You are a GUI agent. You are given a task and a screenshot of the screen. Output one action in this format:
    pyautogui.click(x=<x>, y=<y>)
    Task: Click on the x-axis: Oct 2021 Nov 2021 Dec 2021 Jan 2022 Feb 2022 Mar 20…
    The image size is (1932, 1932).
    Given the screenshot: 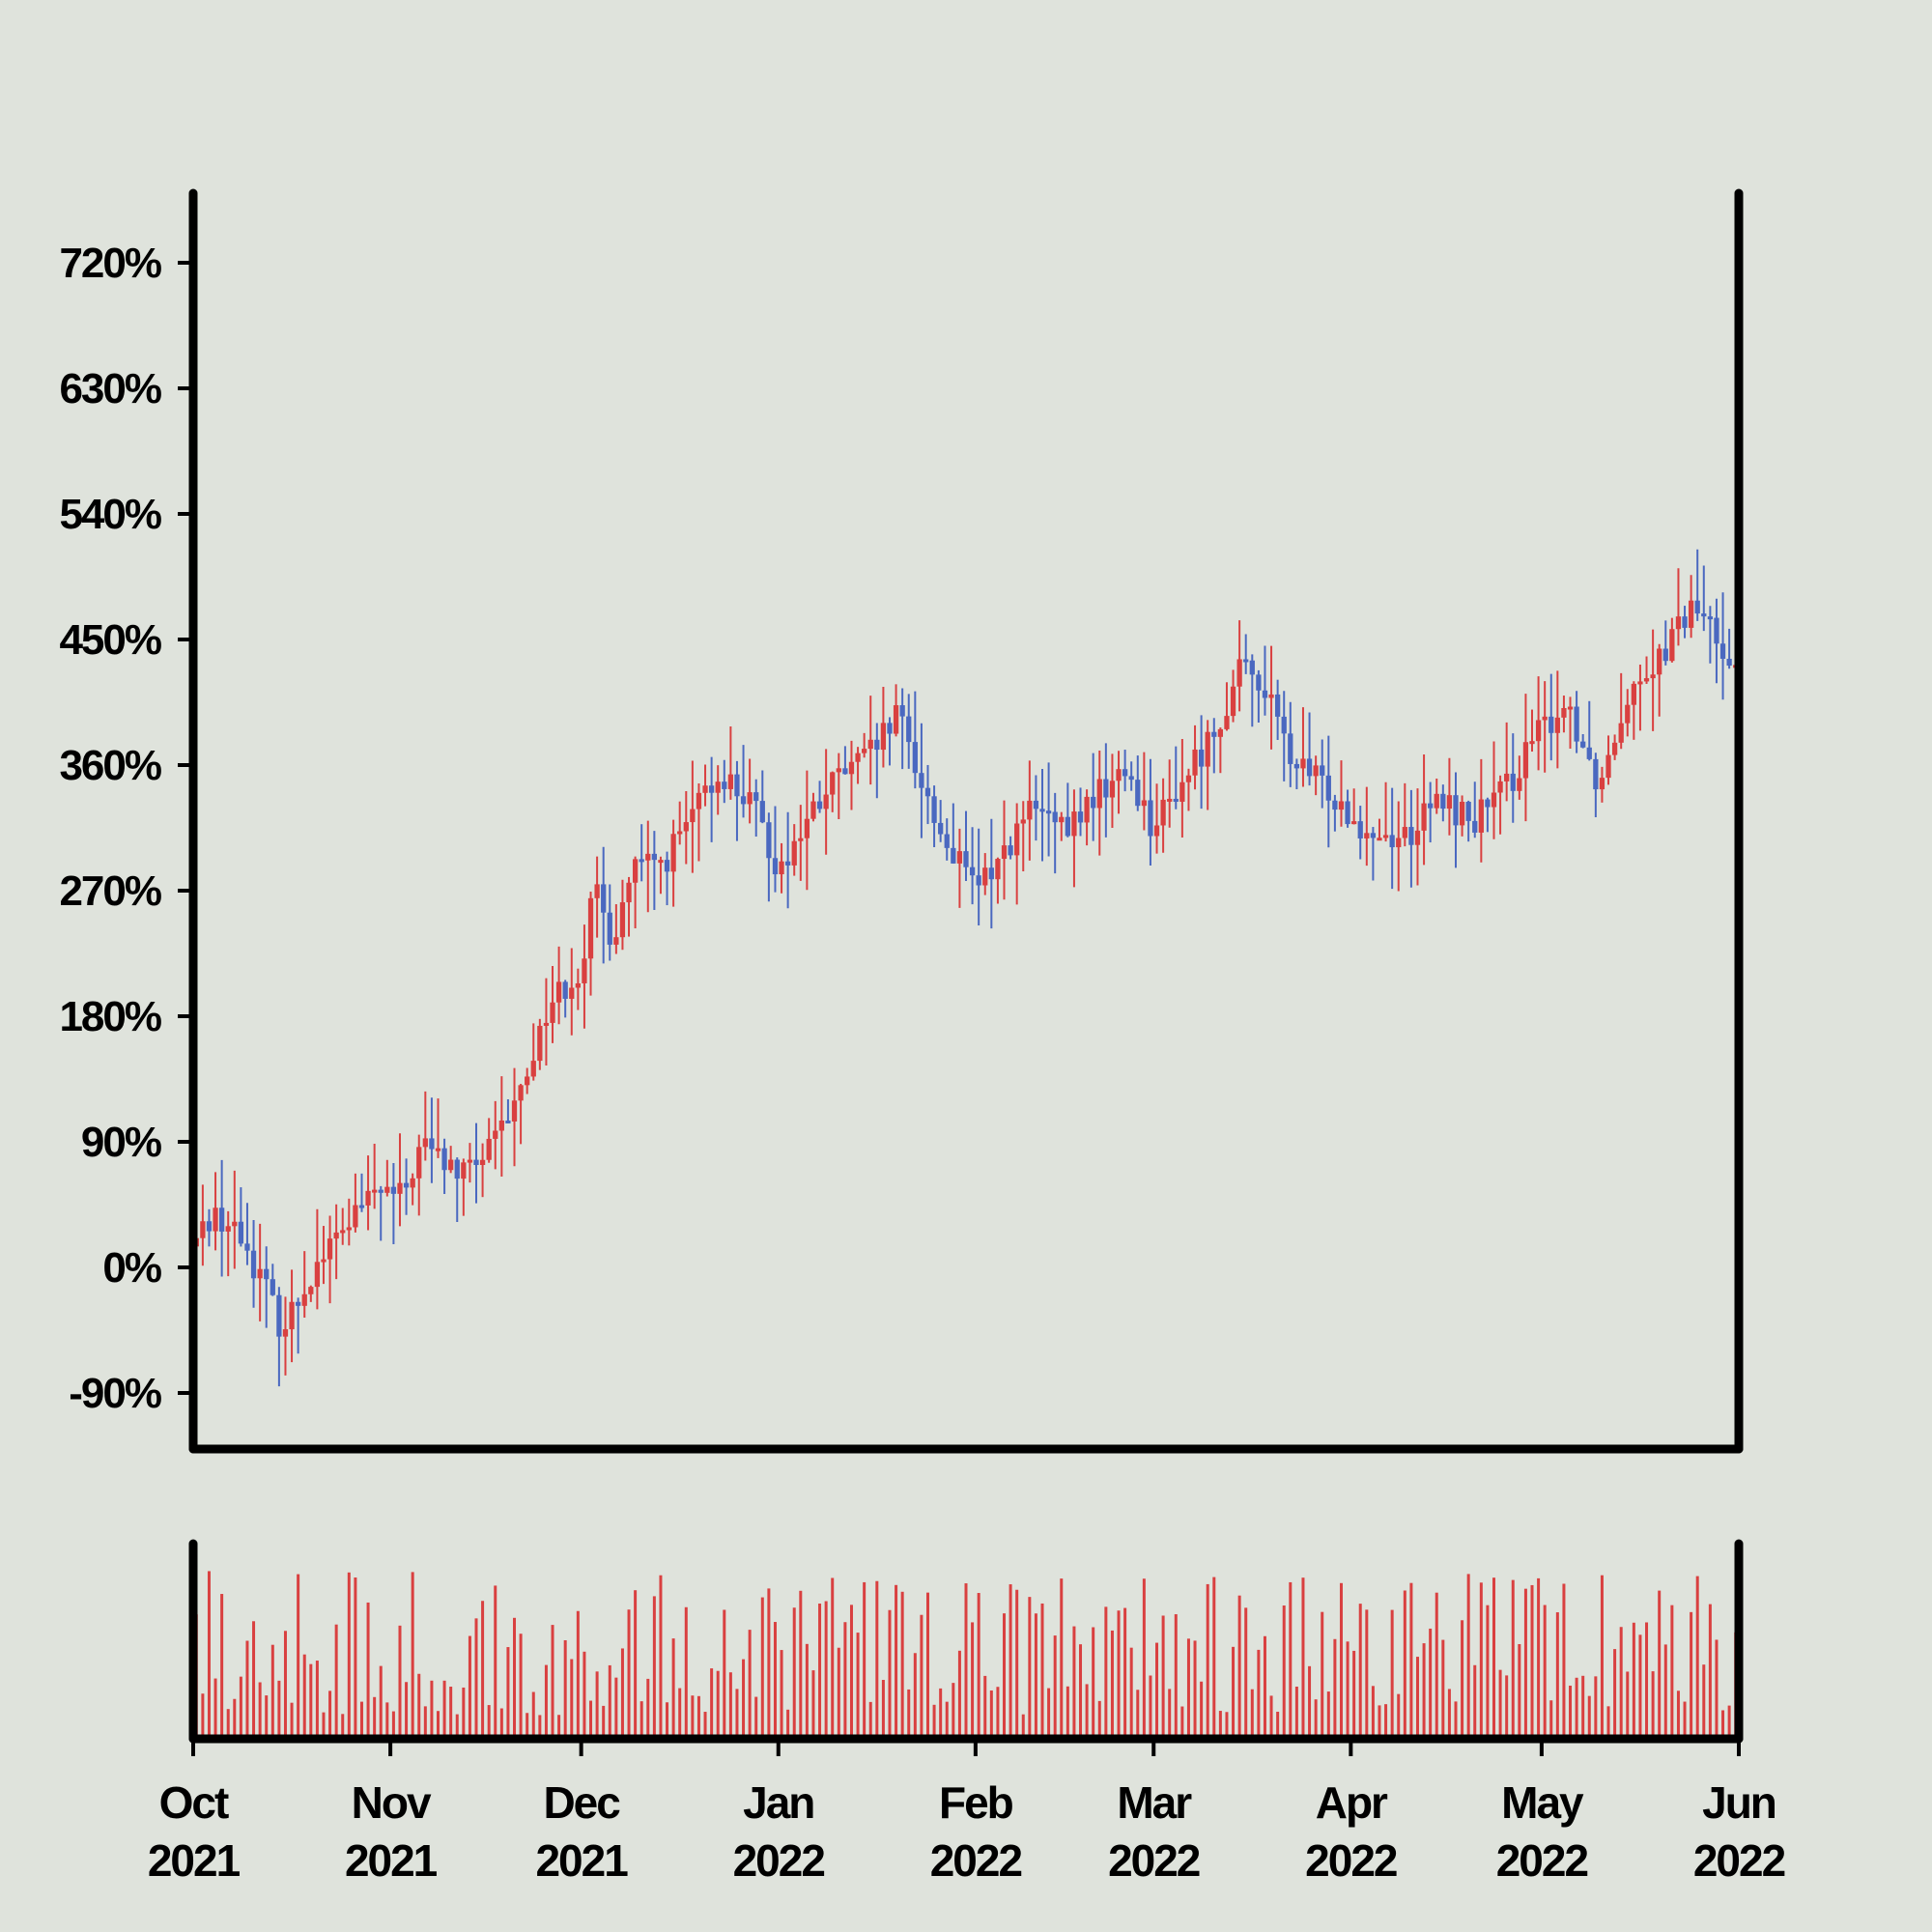 What is the action you would take?
    pyautogui.click(x=967, y=1812)
    